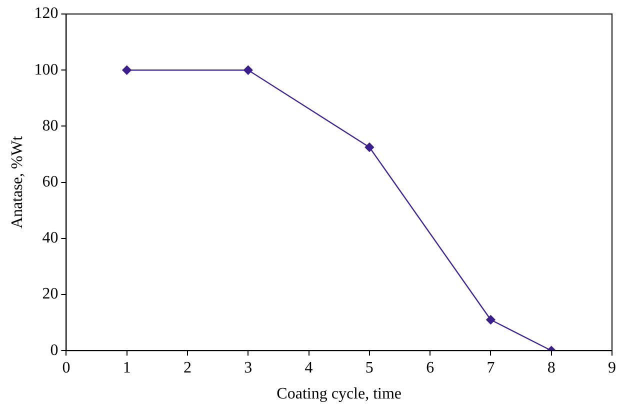 The width and height of the screenshot is (624, 410). What do you see at coordinates (490, 367) in the screenshot?
I see `x-tick-label: 7` at bounding box center [490, 367].